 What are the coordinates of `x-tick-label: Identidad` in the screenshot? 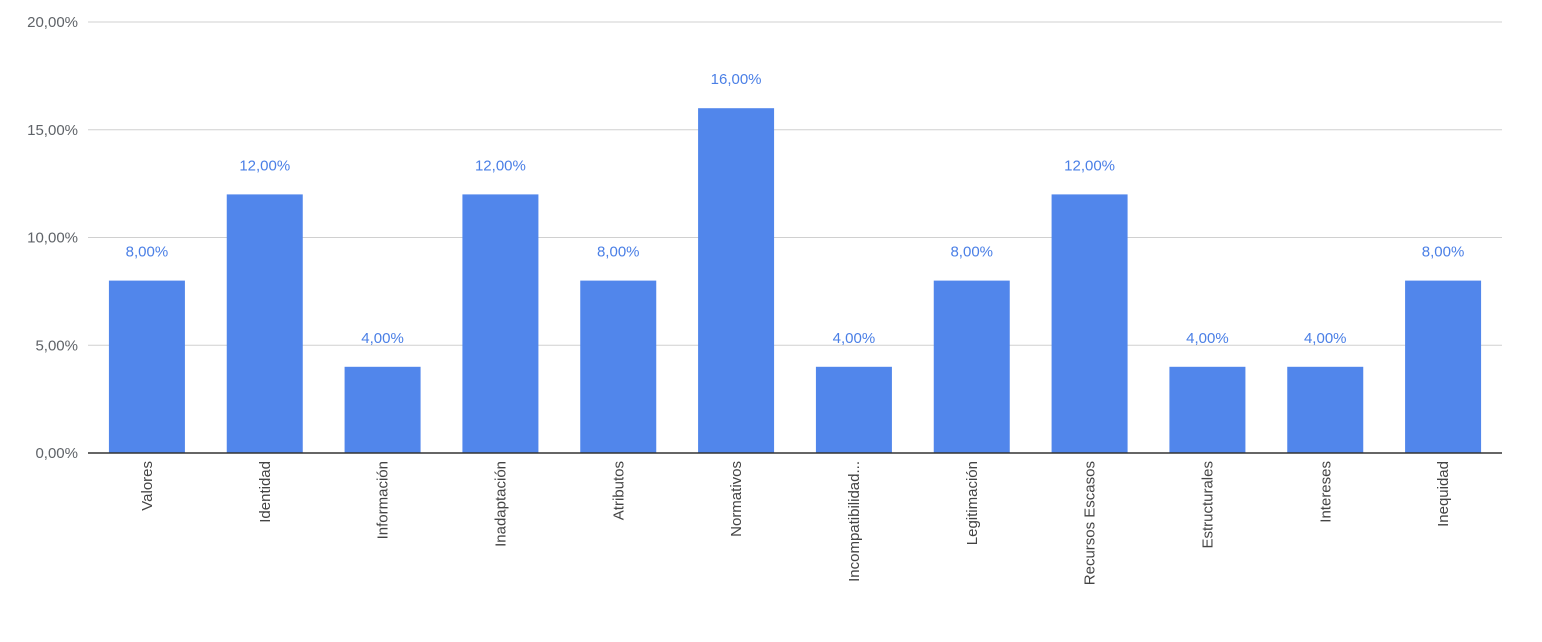 It's located at (265, 492).